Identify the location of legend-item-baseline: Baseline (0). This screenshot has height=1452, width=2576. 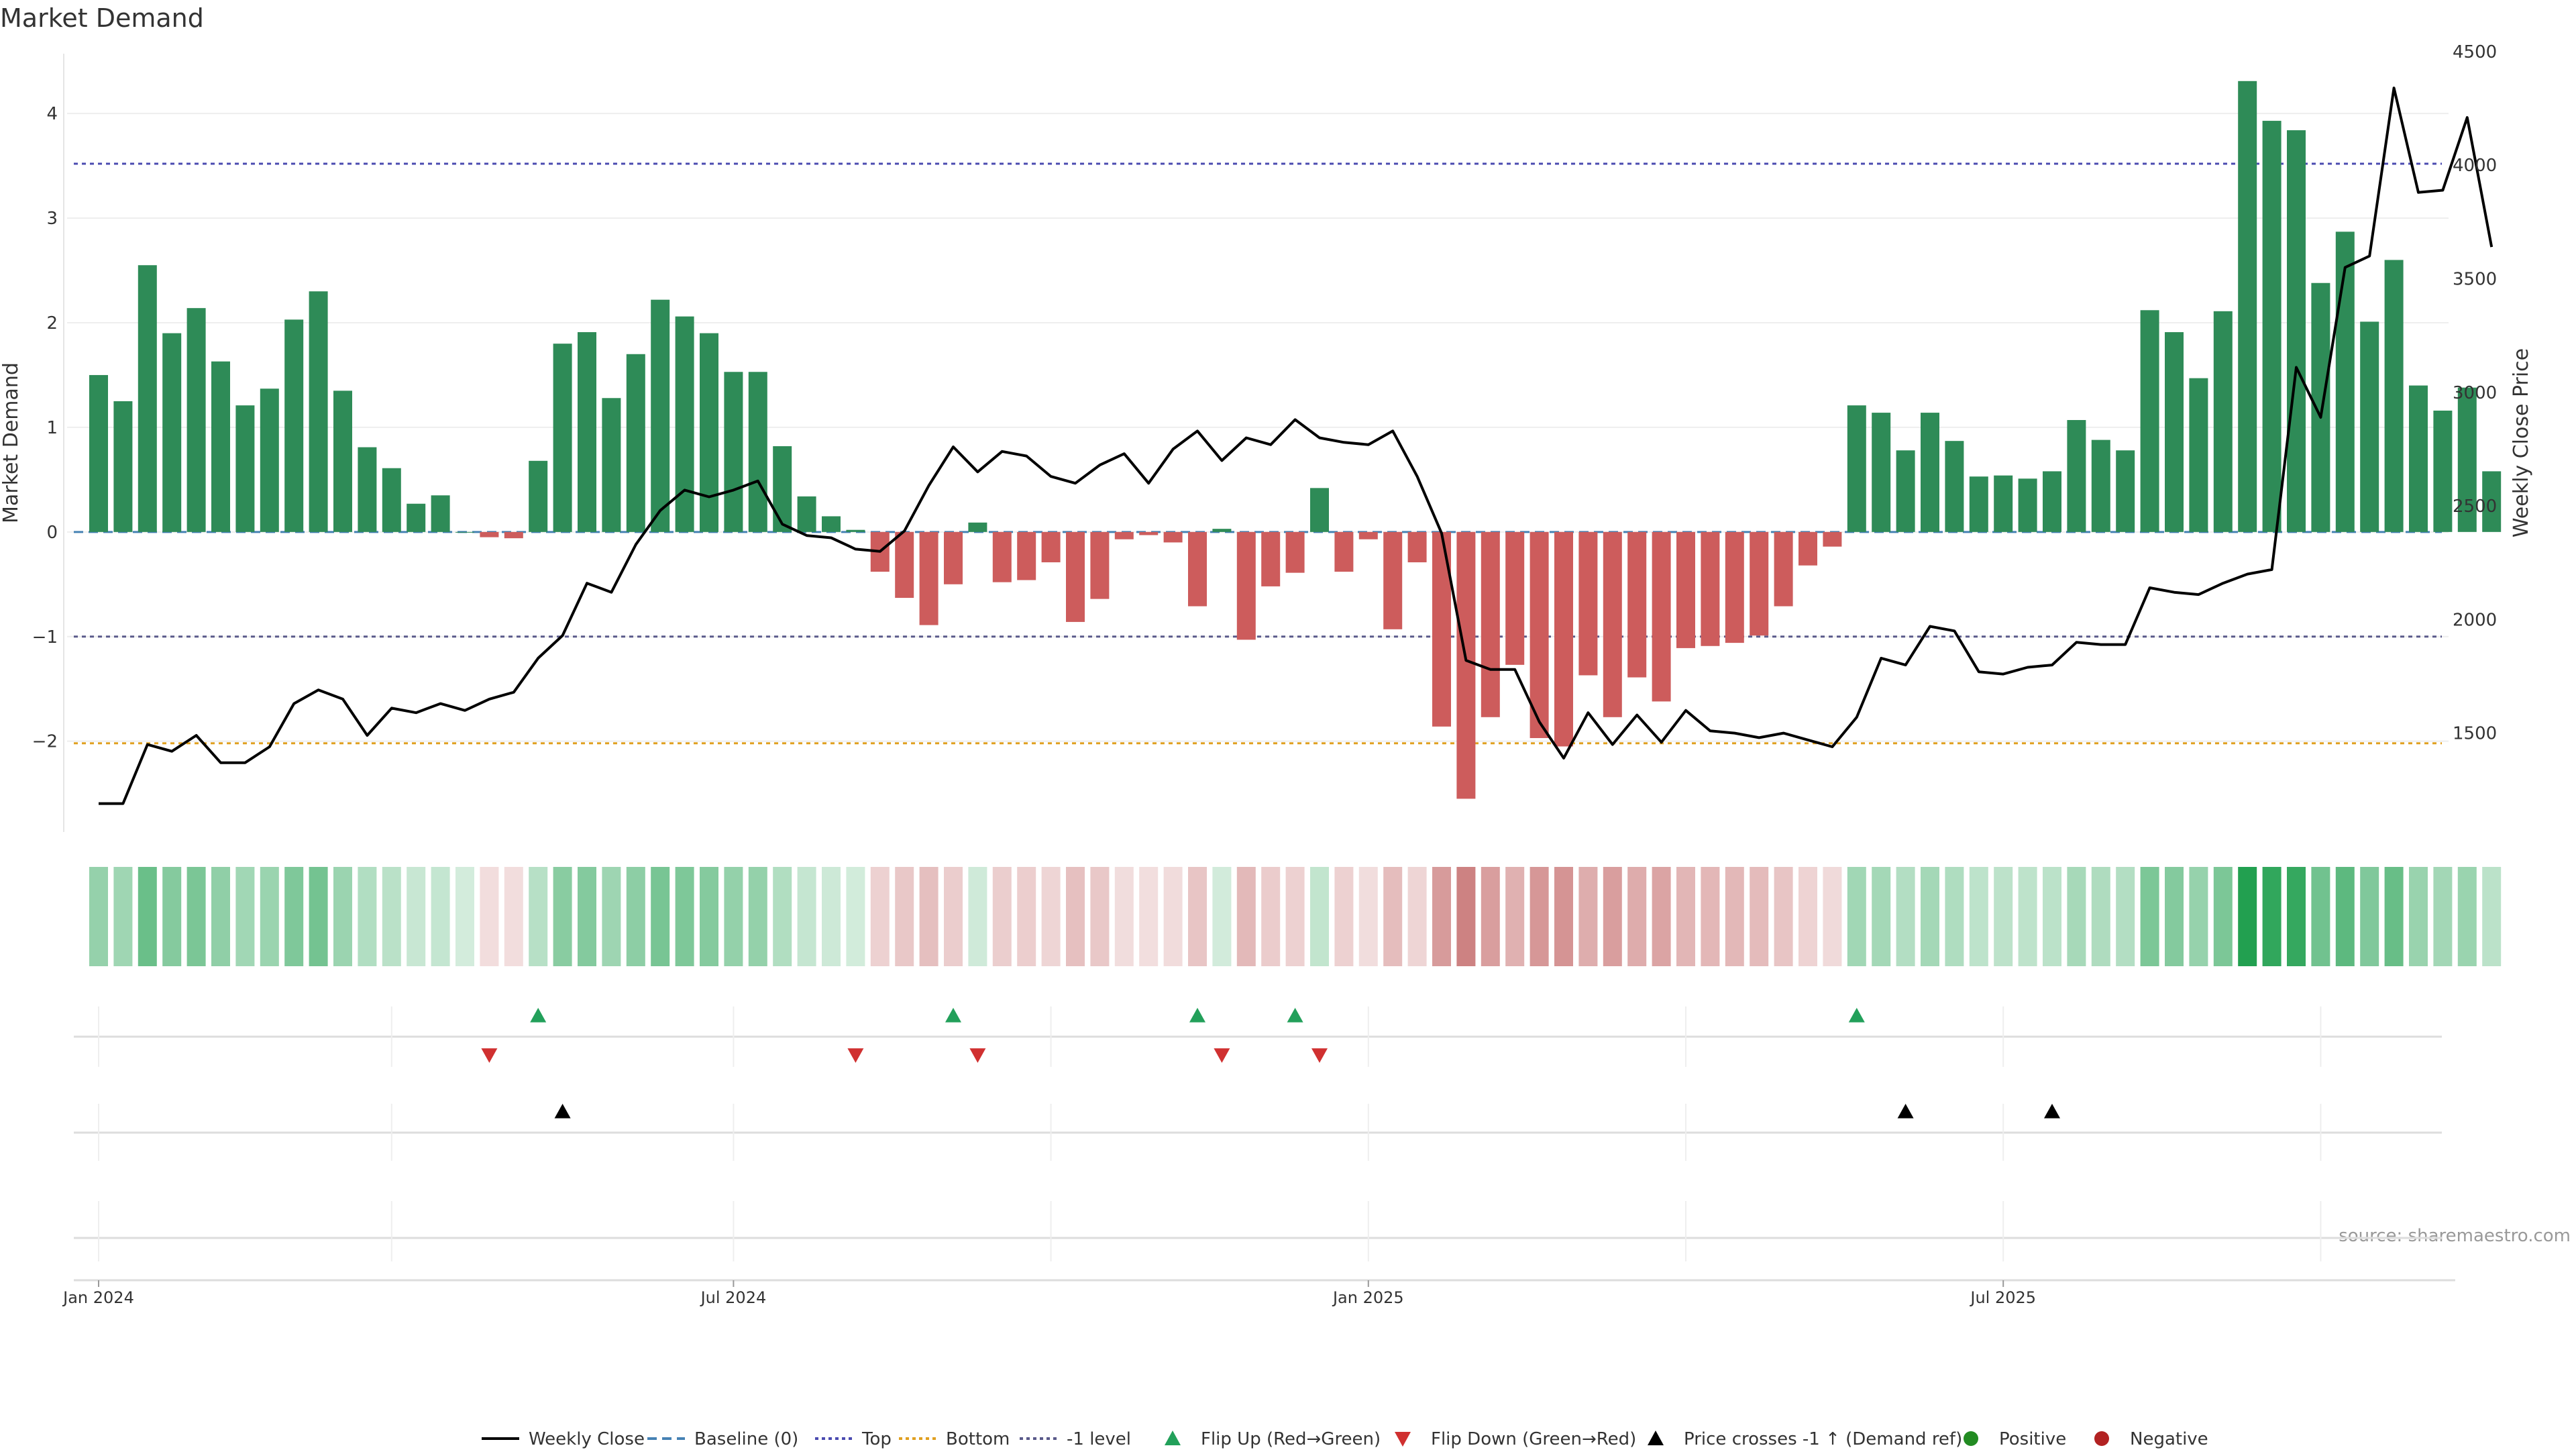
(722, 1439).